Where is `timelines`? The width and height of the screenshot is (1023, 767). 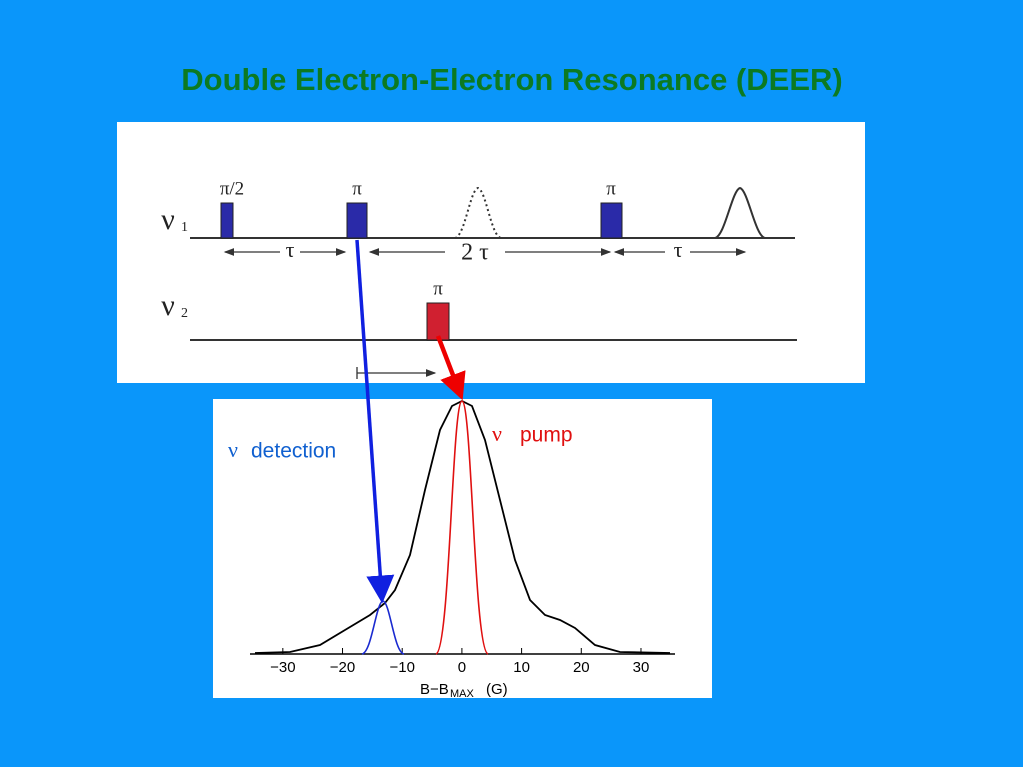
timelines is located at coordinates (493, 263).